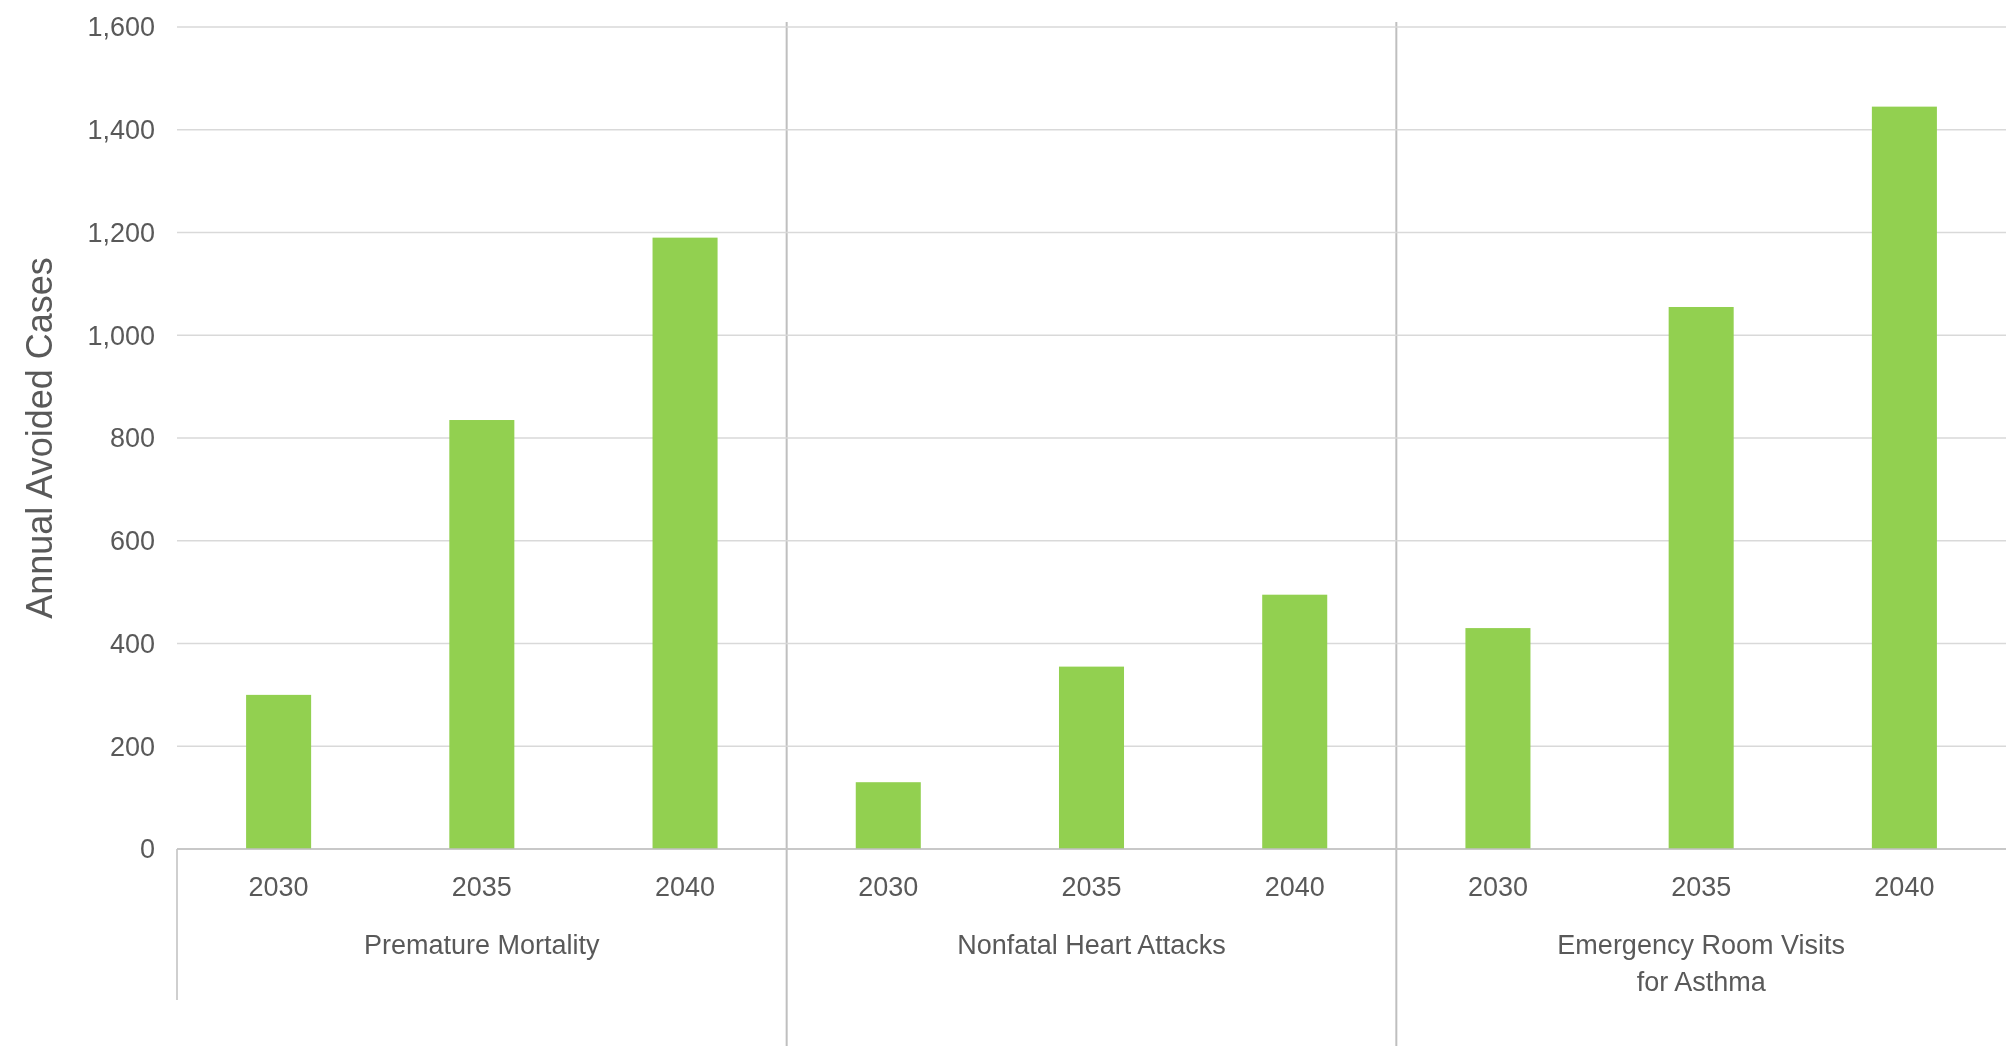 The width and height of the screenshot is (2006, 1046). Describe the element at coordinates (147, 849) in the screenshot. I see `y-tick-label: 0` at that location.